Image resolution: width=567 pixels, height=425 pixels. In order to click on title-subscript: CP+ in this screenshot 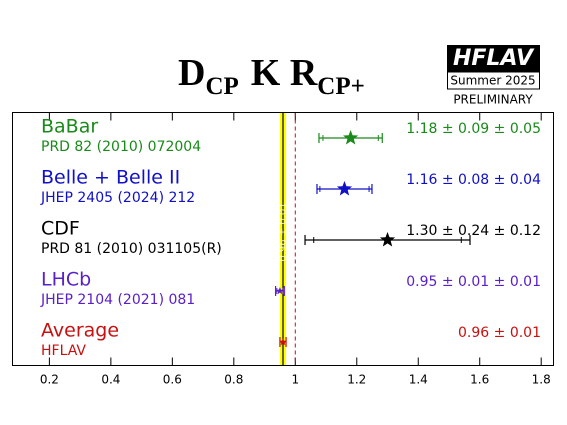, I will do `click(341, 86)`.